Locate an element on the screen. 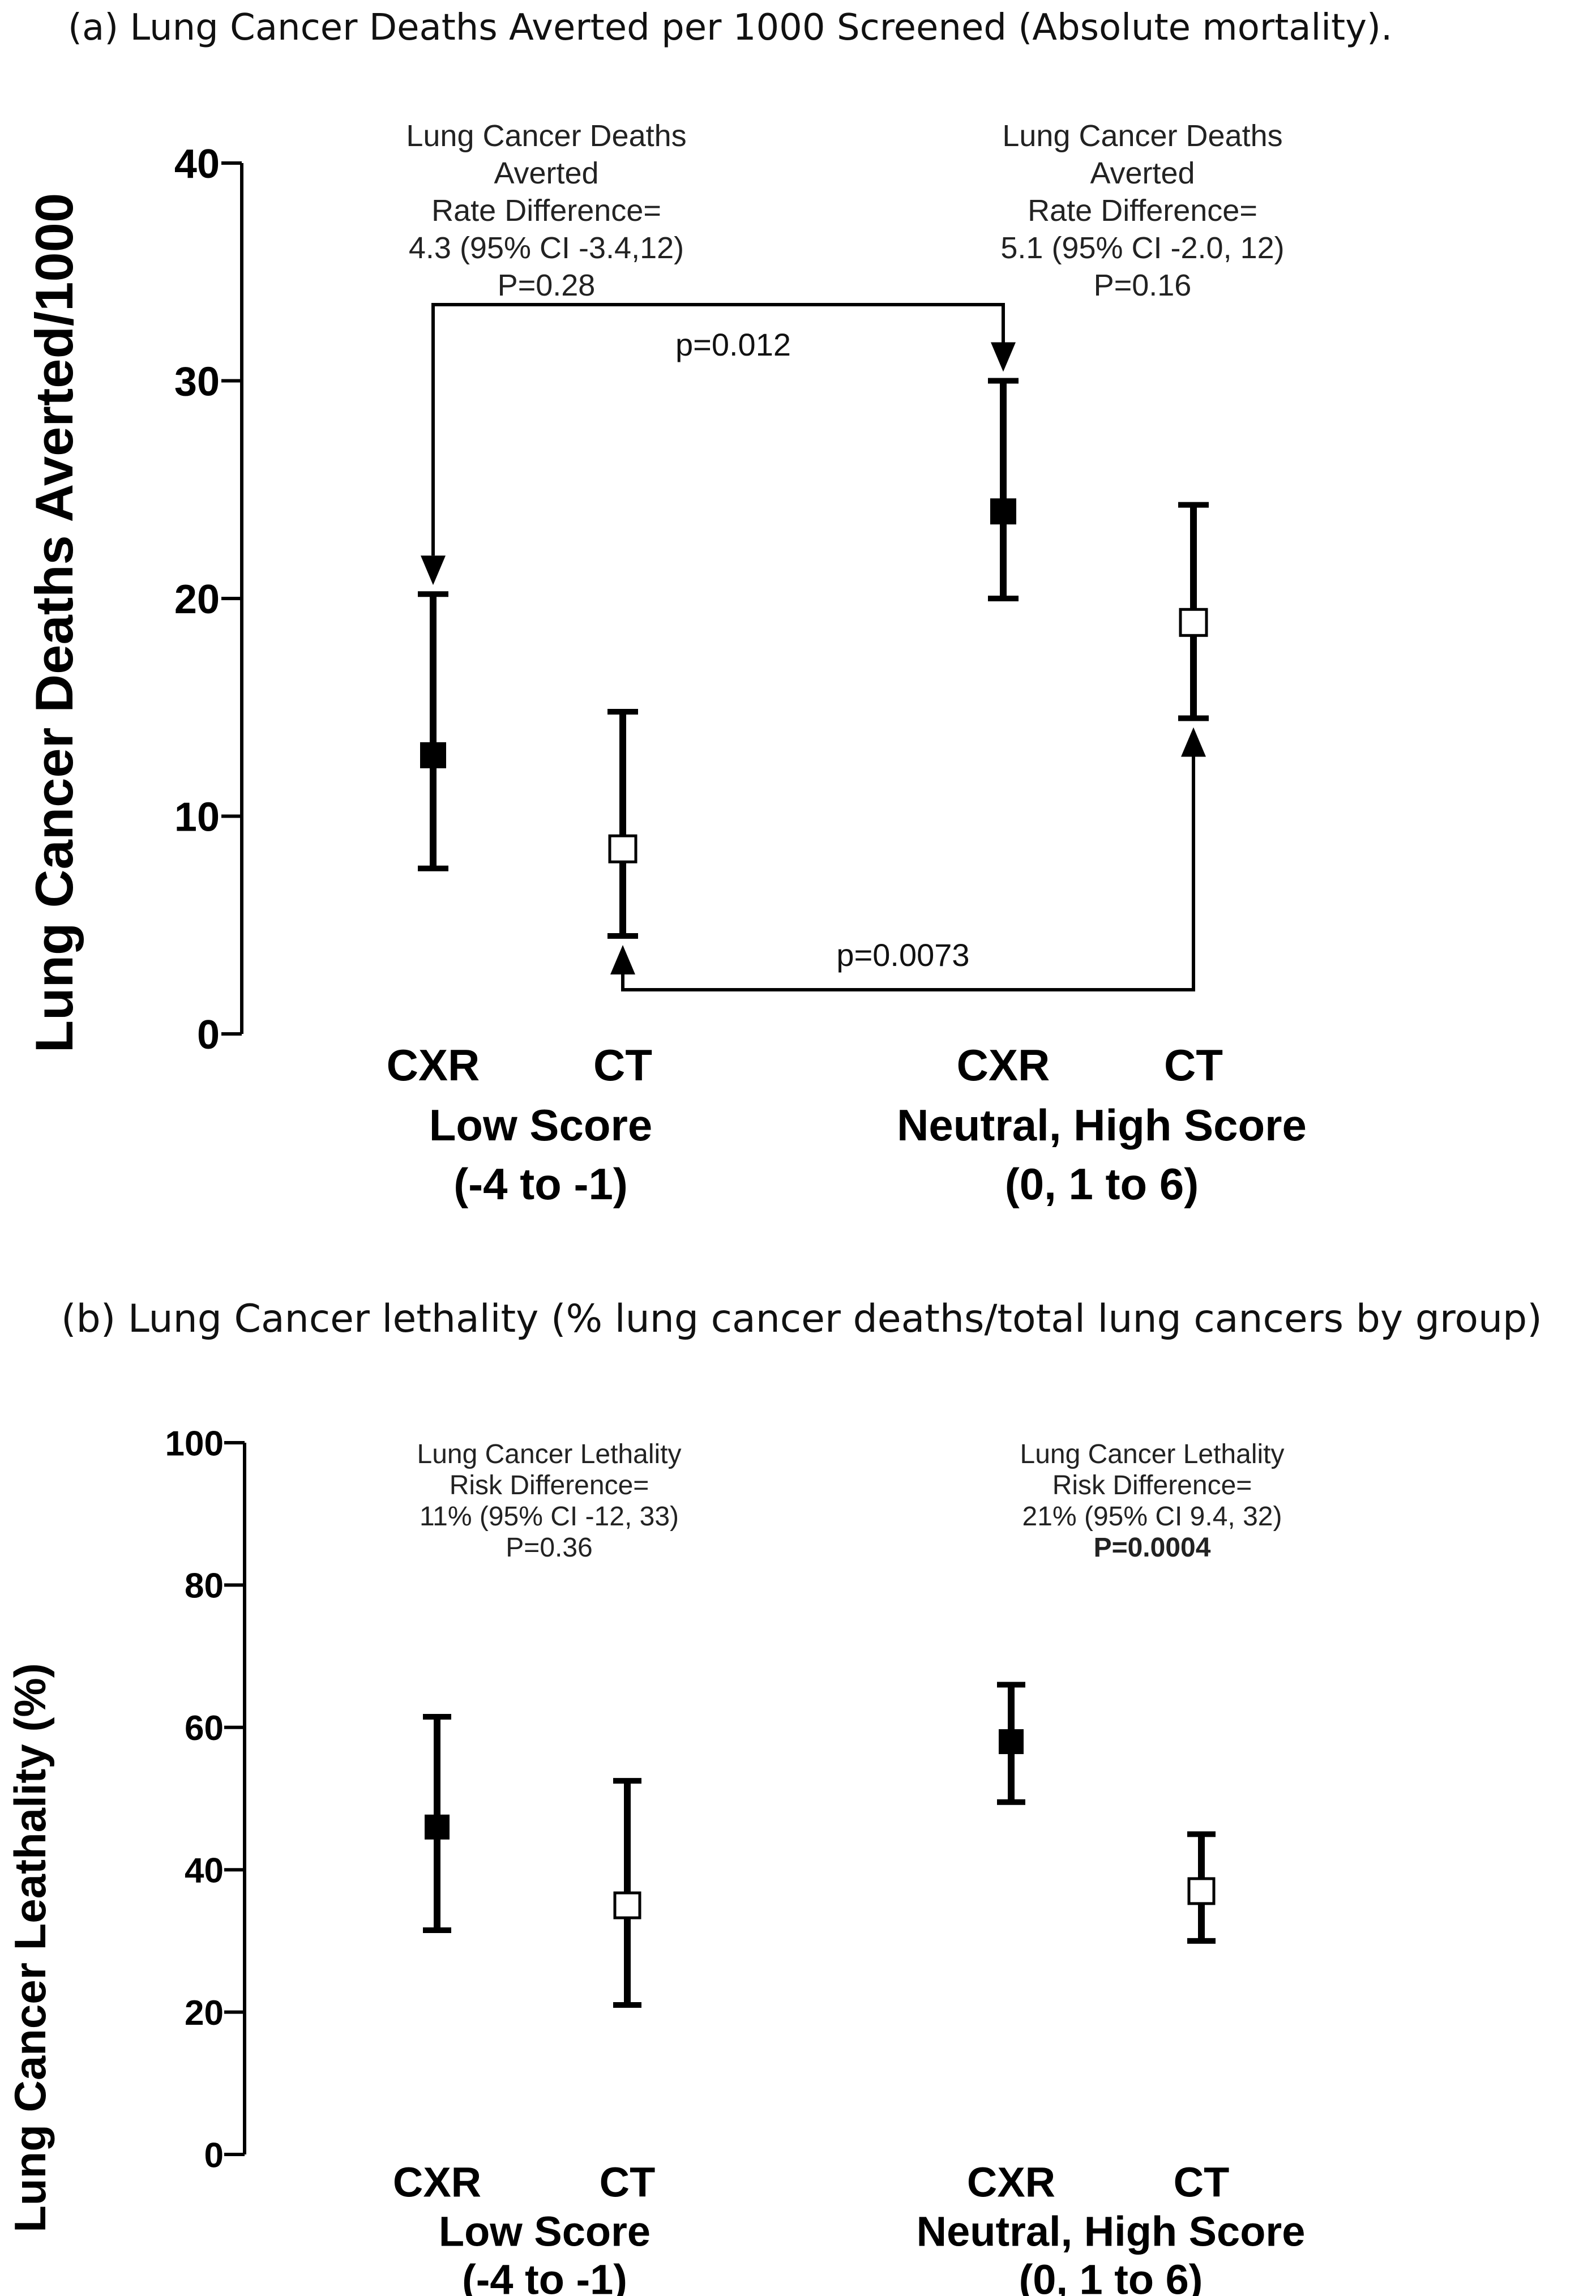 This screenshot has width=1596, height=2296. annotation-text: P=0.36 is located at coordinates (549, 1548).